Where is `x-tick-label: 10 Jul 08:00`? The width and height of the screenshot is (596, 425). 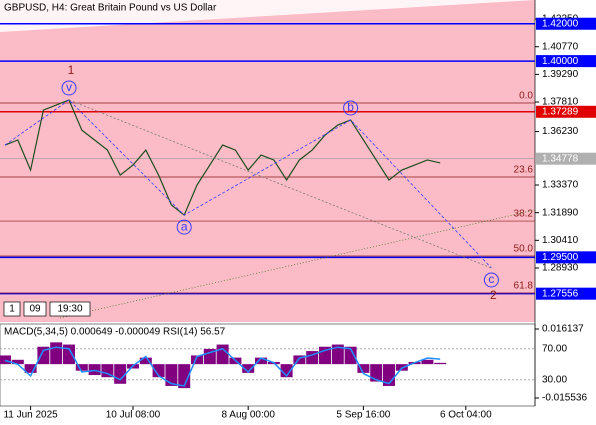
x-tick-label: 10 Jul 08:00 is located at coordinates (133, 415).